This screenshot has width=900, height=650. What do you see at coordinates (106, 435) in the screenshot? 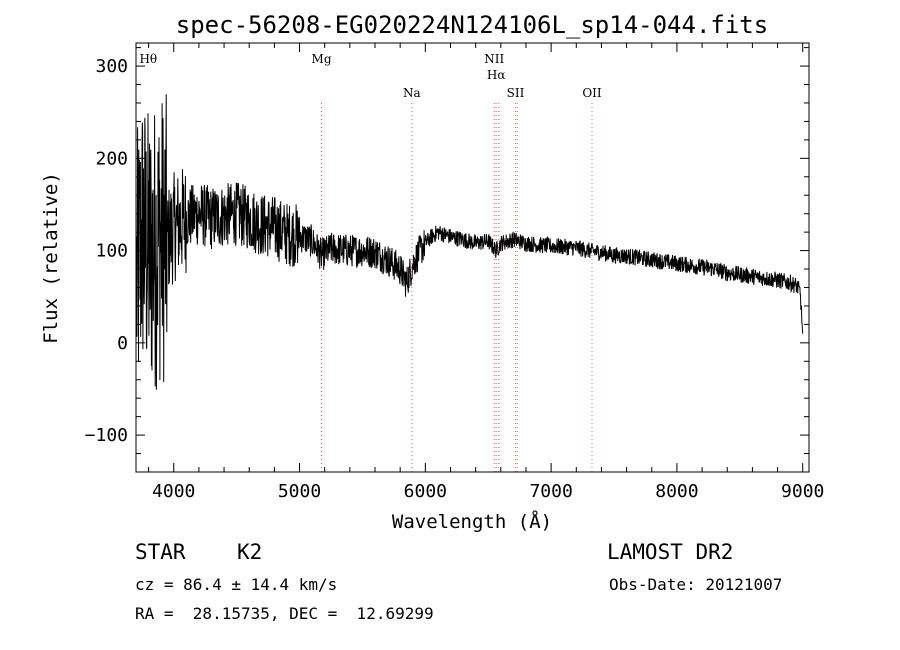
I see `y-tick-label: −100` at bounding box center [106, 435].